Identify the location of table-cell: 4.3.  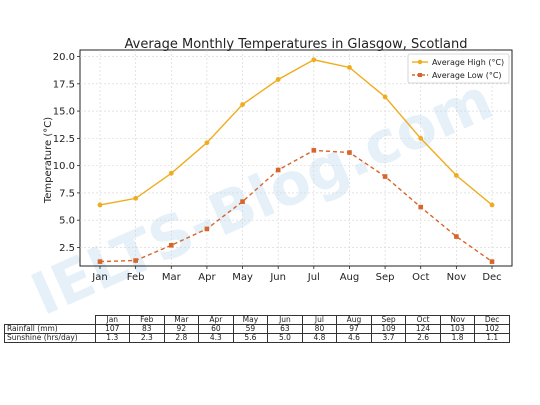
(216, 338).